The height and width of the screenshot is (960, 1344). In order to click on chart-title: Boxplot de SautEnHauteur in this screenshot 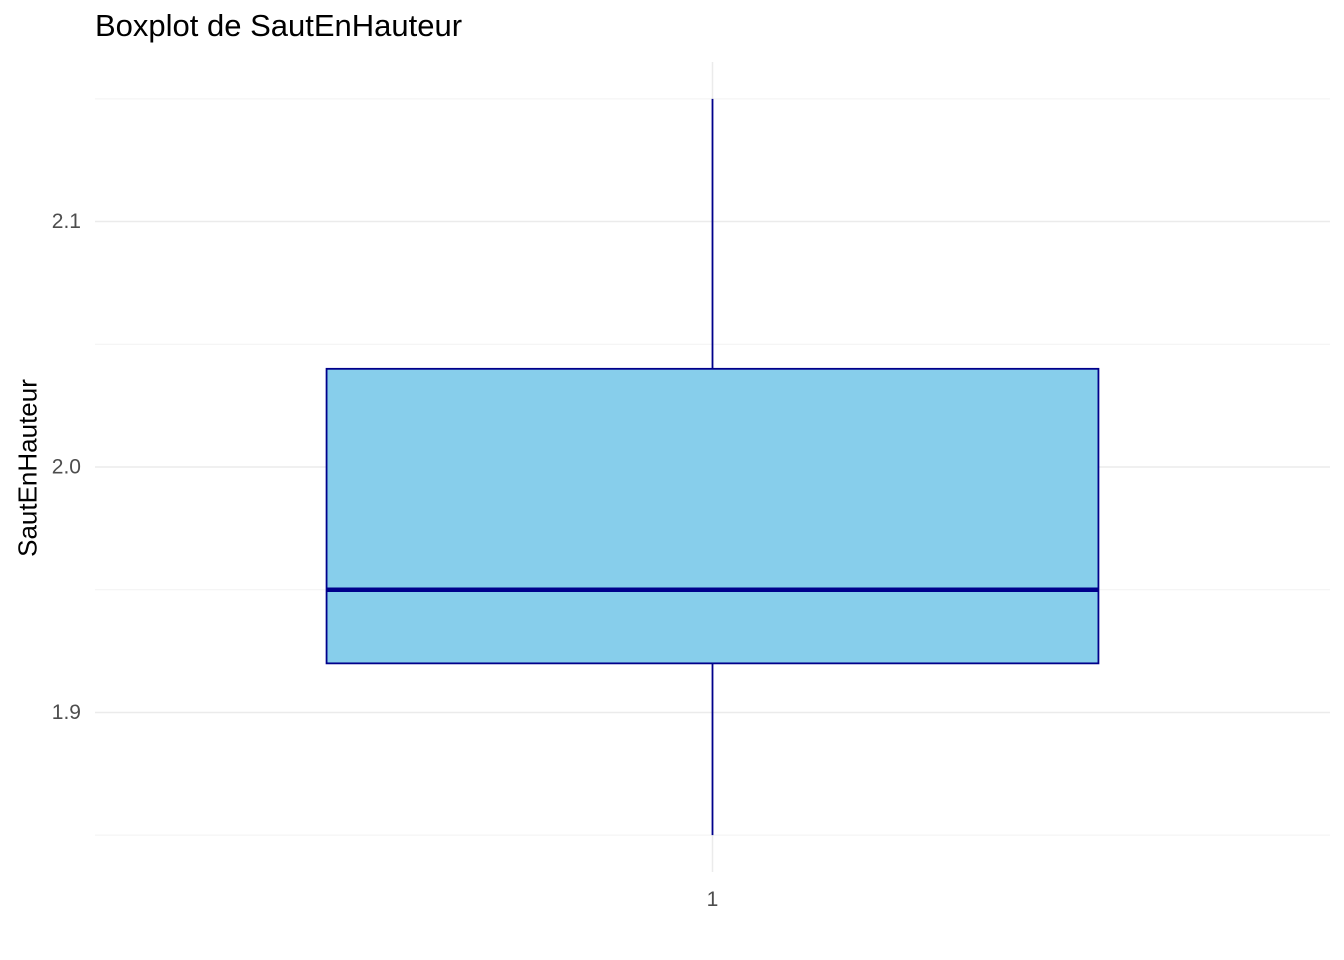, I will do `click(279, 25)`.